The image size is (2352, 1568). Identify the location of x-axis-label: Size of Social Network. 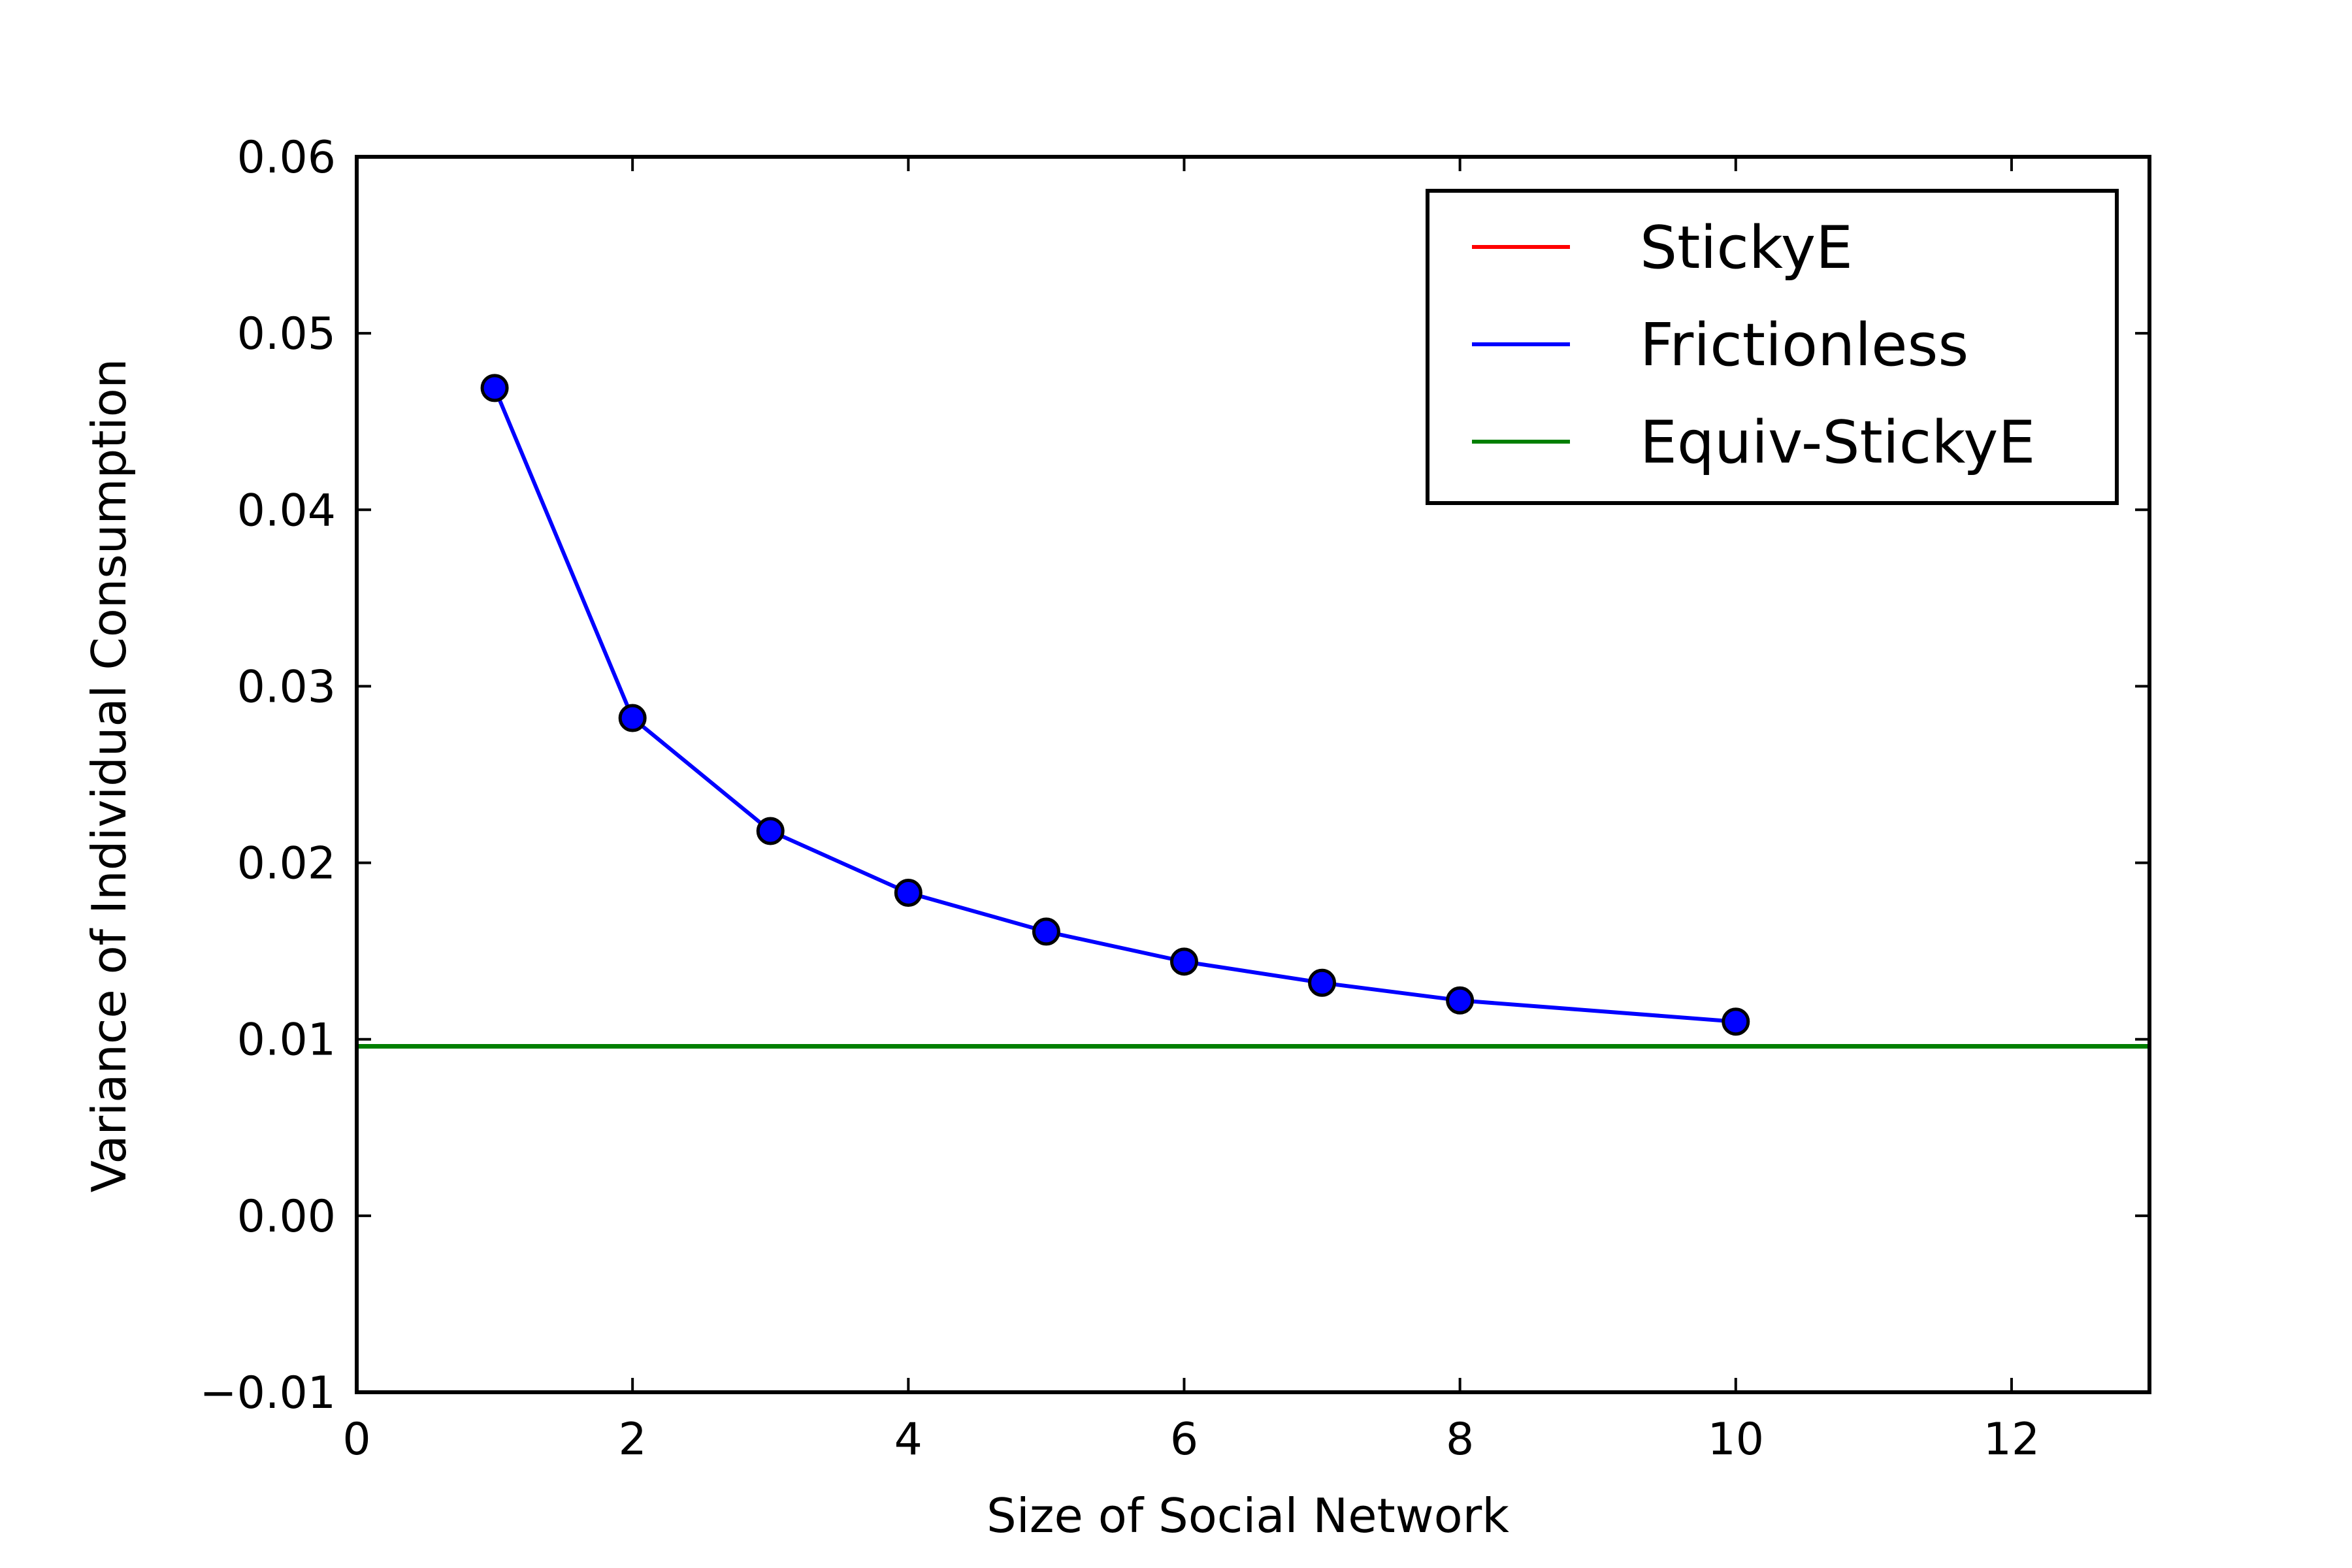
(1248, 1515).